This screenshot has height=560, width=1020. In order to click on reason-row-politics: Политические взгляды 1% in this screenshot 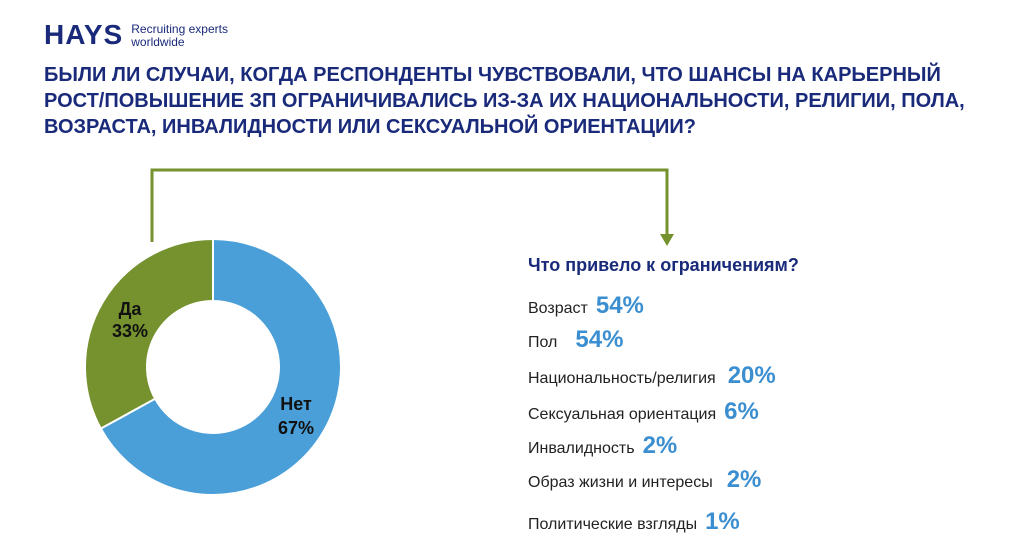, I will do `click(634, 522)`.